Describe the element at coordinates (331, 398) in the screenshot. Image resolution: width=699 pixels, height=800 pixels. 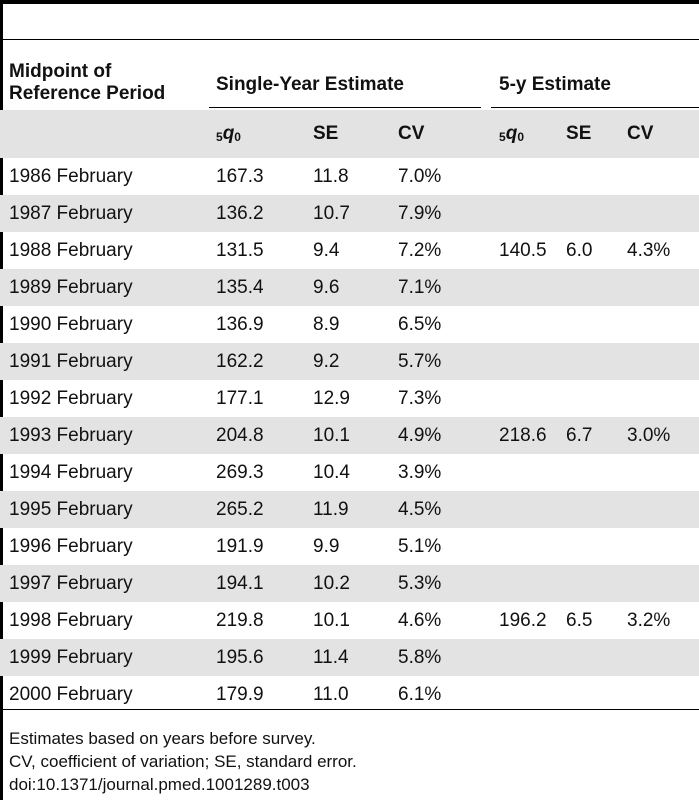
I see `se-cell: 12.9` at that location.